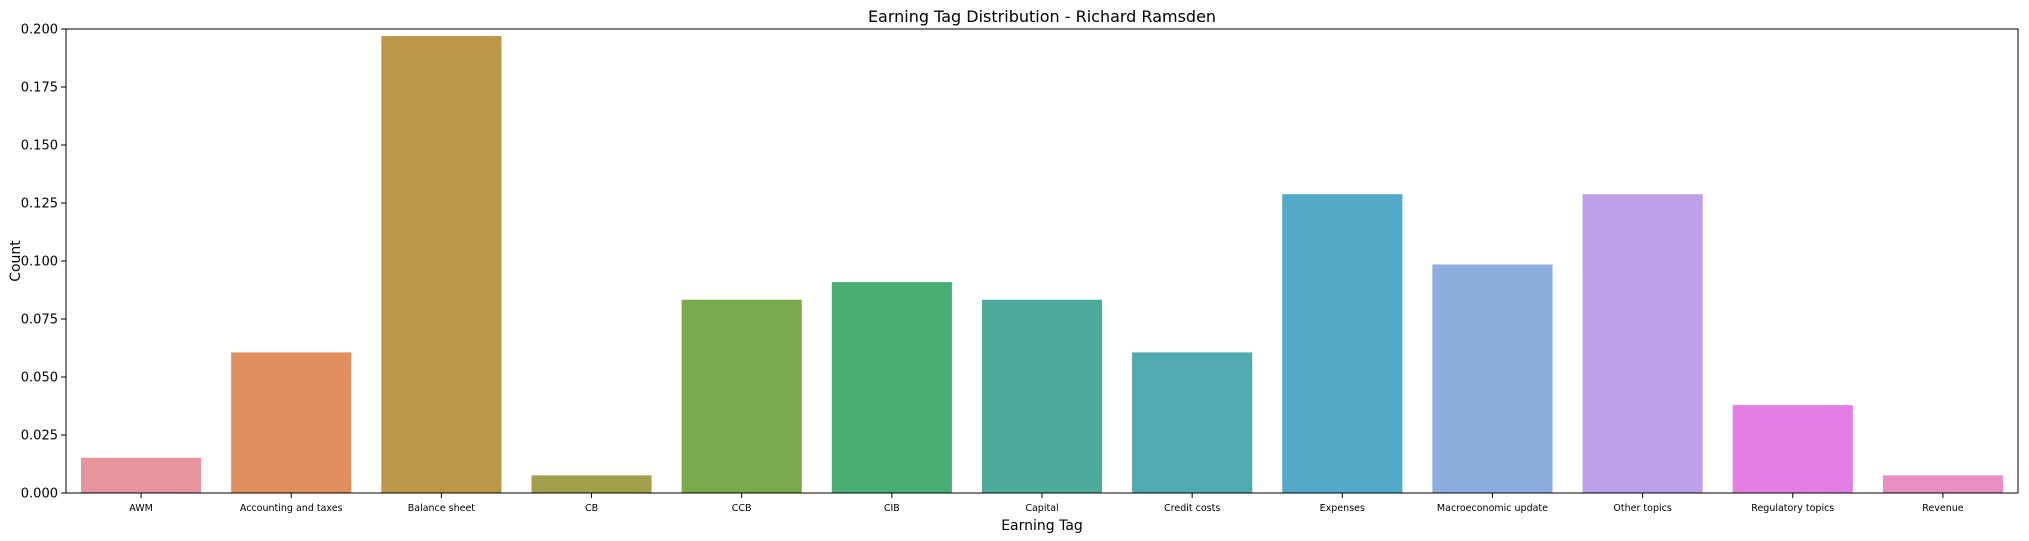 Image resolution: width=2029 pixels, height=541 pixels. Describe the element at coordinates (39, 436) in the screenshot. I see `y-tick-label: 0.025` at that location.